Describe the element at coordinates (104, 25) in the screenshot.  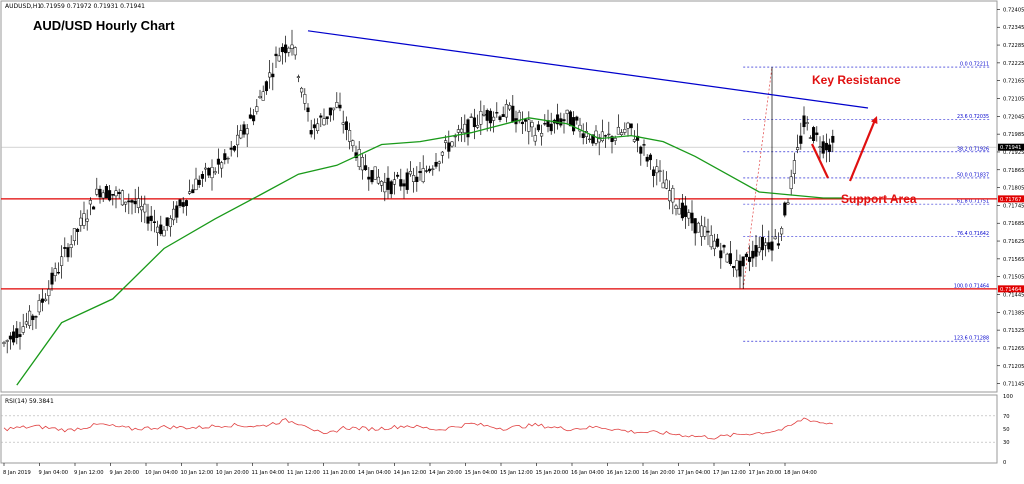
I see `chart-title: AUD/USD Hourly Chart` at that location.